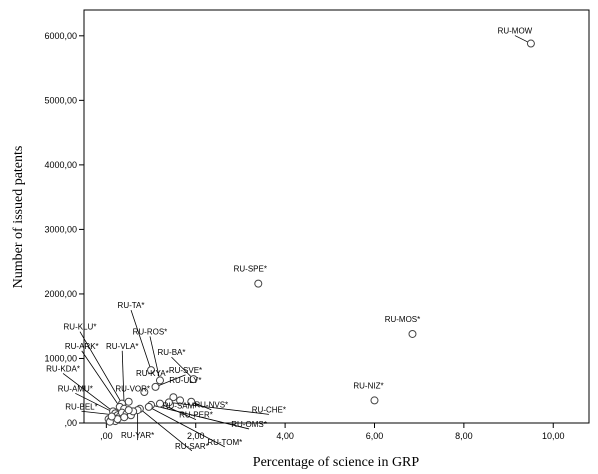 The height and width of the screenshot is (474, 598). What do you see at coordinates (122, 346) in the screenshot?
I see `point-label: RU-VLA*` at bounding box center [122, 346].